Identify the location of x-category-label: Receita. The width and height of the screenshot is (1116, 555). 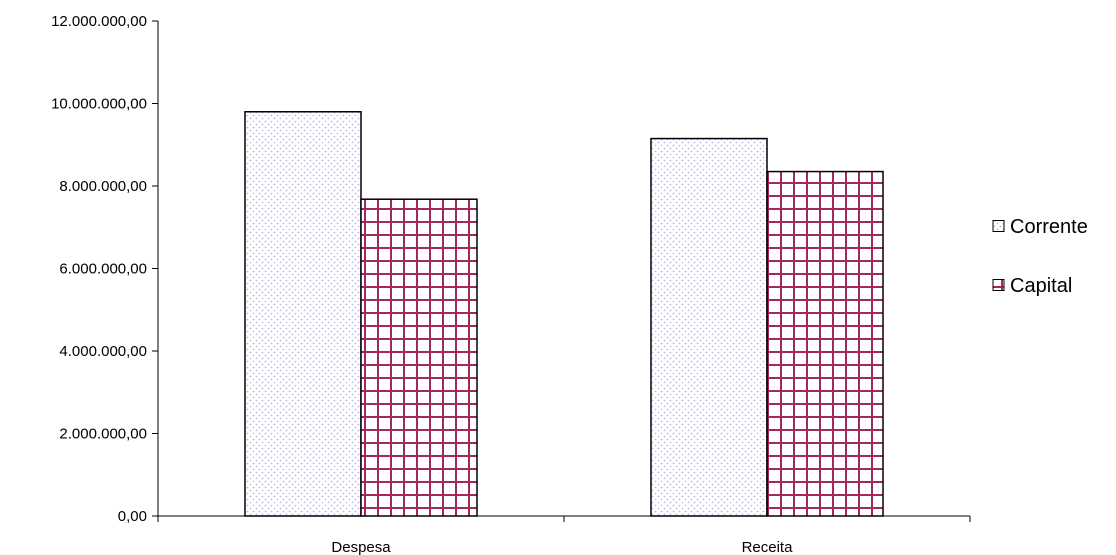
(768, 547).